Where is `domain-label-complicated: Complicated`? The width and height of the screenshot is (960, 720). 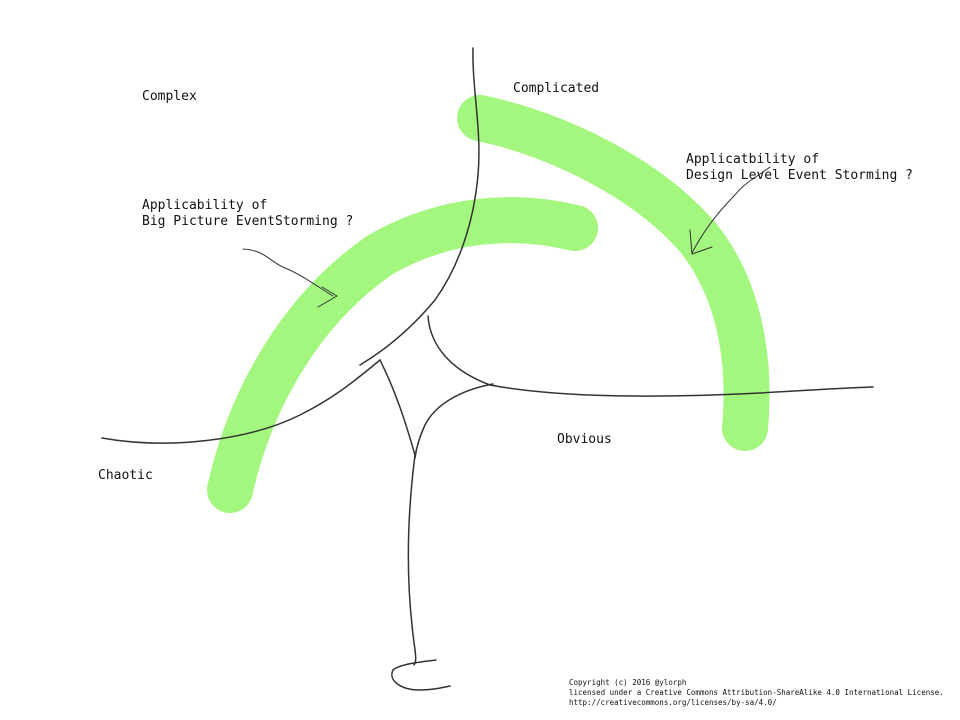 domain-label-complicated: Complicated is located at coordinates (556, 88).